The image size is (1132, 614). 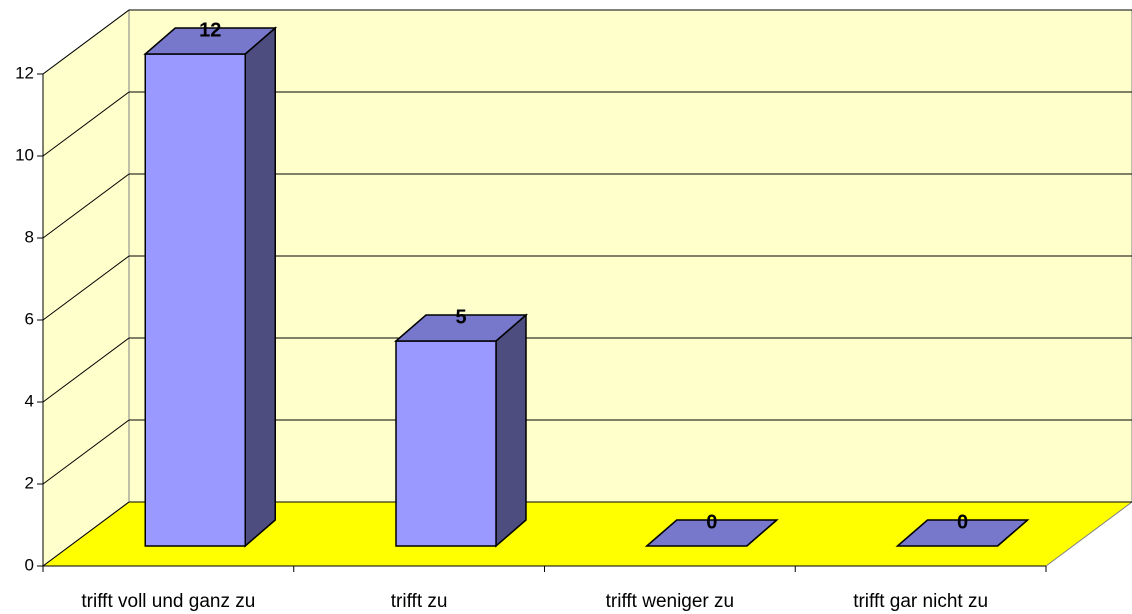 I want to click on y-tick-label: 8, so click(x=29, y=236).